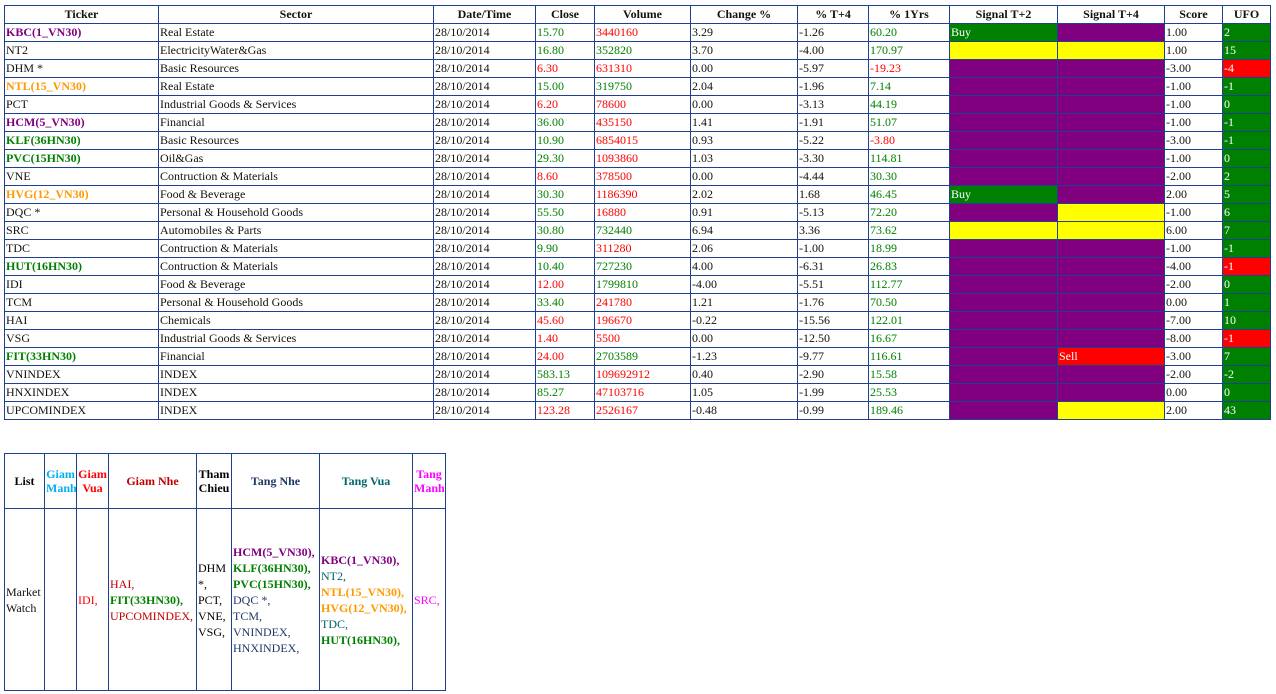 The height and width of the screenshot is (694, 1276). Describe the element at coordinates (266, 647) in the screenshot. I see `ticker-item: HNXINDEX,` at that location.